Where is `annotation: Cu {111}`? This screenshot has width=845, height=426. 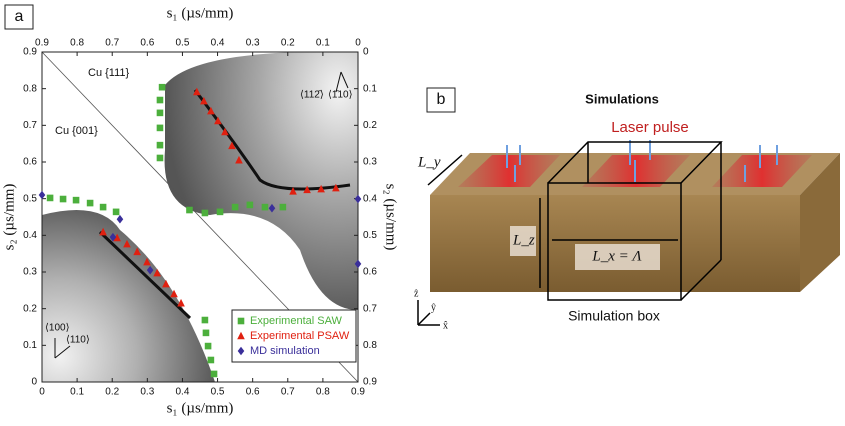 annotation: Cu {111} is located at coordinates (109, 73).